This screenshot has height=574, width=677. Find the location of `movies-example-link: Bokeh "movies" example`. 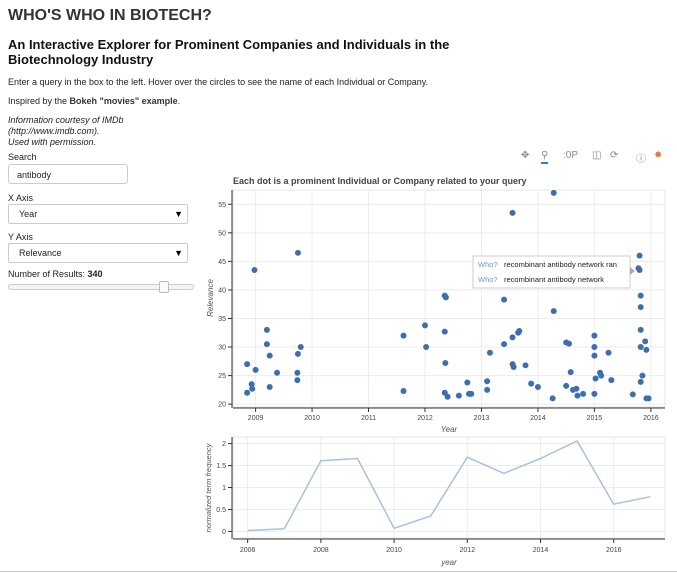

movies-example-link: Bokeh "movies" example is located at coordinates (123, 101).